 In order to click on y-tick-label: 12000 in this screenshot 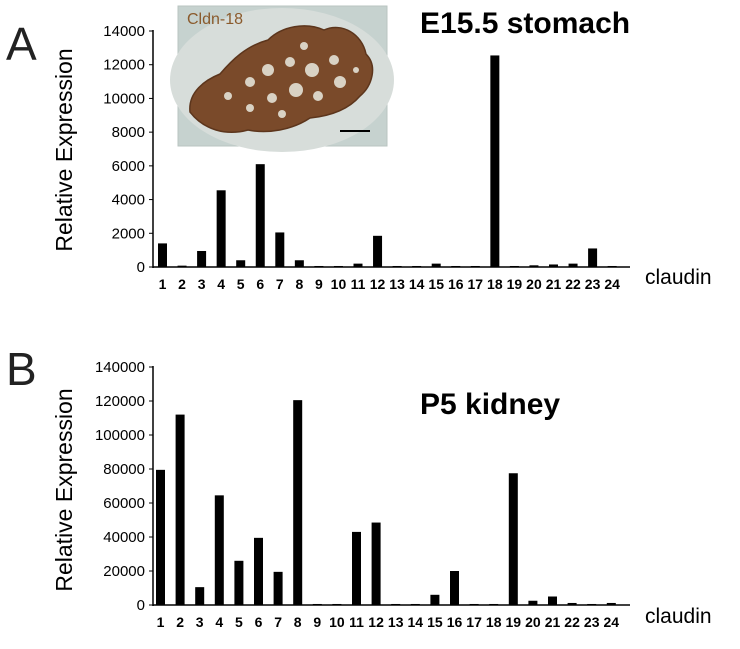, I will do `click(124, 65)`.